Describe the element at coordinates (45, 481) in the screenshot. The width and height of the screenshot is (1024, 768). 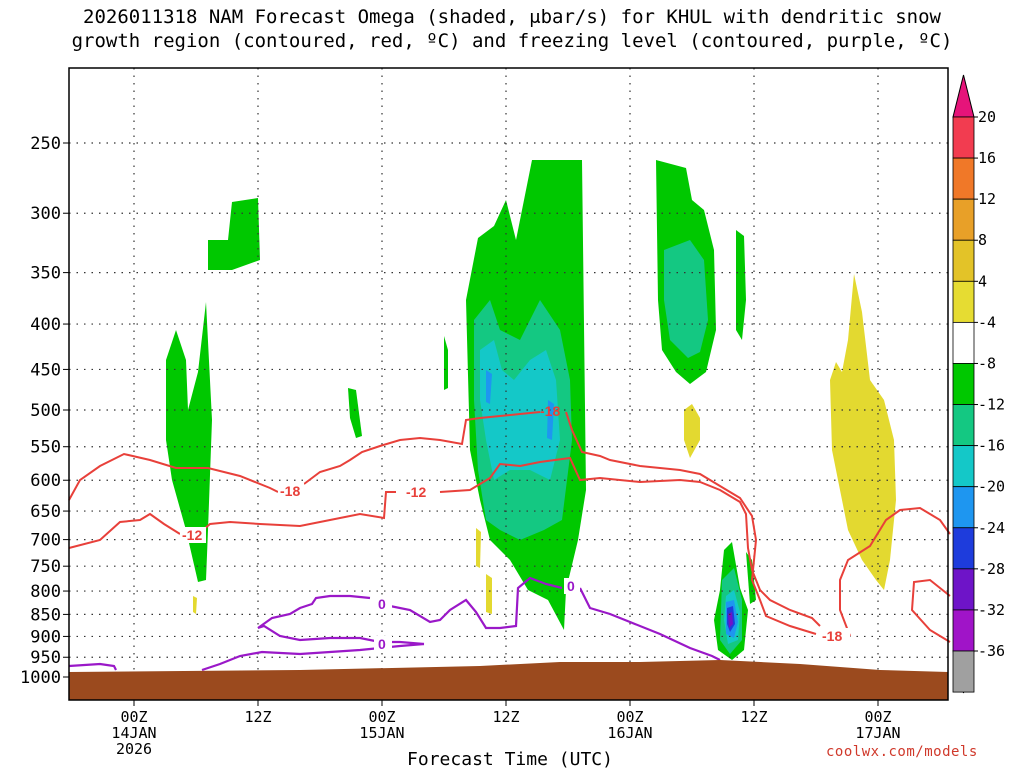
I see `y-tick-label: 600` at that location.